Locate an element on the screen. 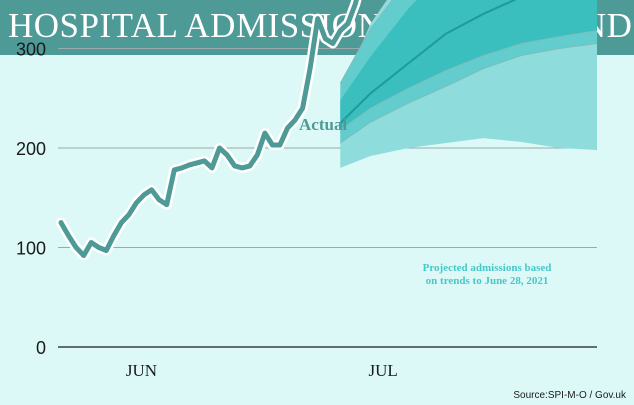  y-tick-label: 200 is located at coordinates (31, 149).